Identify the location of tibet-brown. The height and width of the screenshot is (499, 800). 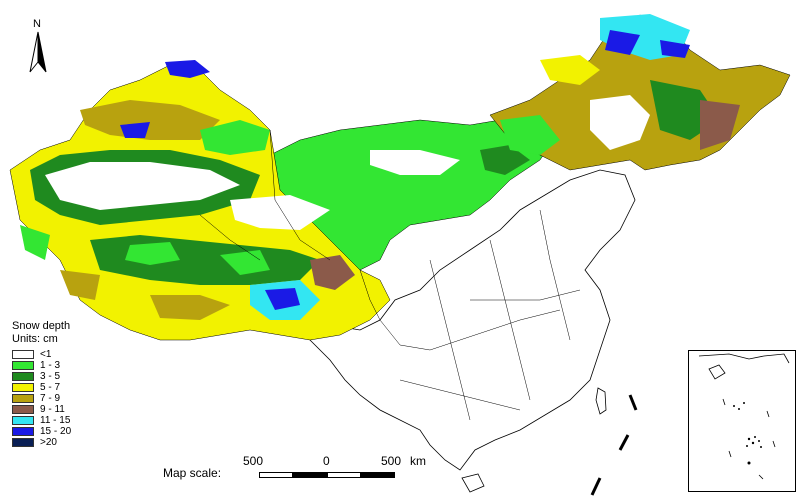
(332, 272).